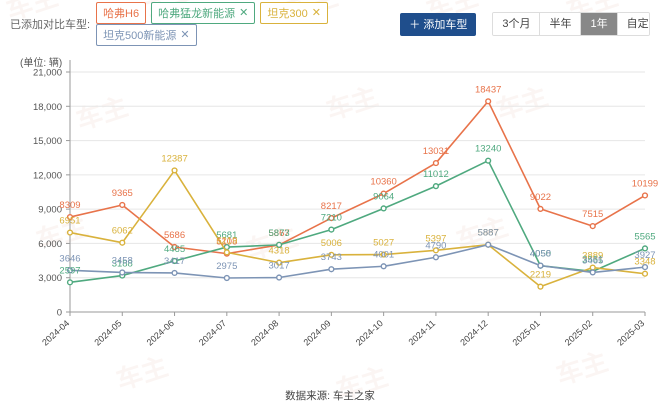 The height and width of the screenshot is (420, 660). What do you see at coordinates (146, 35) in the screenshot?
I see `vehicle-chip: 坦克500新能源 ✕` at bounding box center [146, 35].